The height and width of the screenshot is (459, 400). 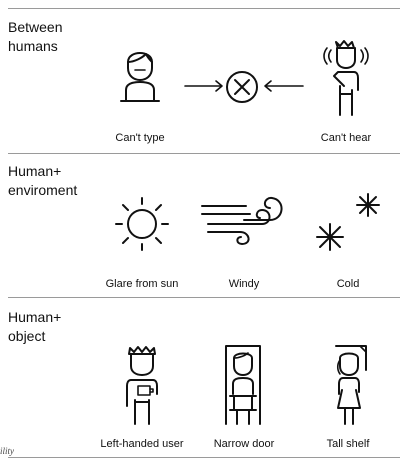 I want to click on divider-bottom, so click(x=204, y=457).